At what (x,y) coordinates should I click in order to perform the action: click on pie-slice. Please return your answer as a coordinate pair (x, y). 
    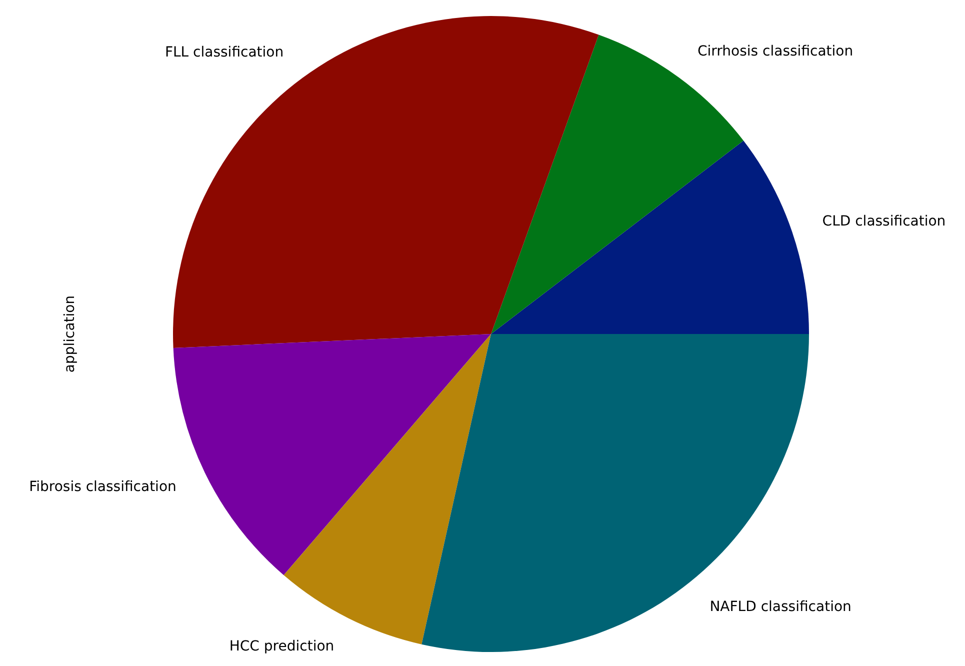
    Looking at the image, I should click on (650, 237).